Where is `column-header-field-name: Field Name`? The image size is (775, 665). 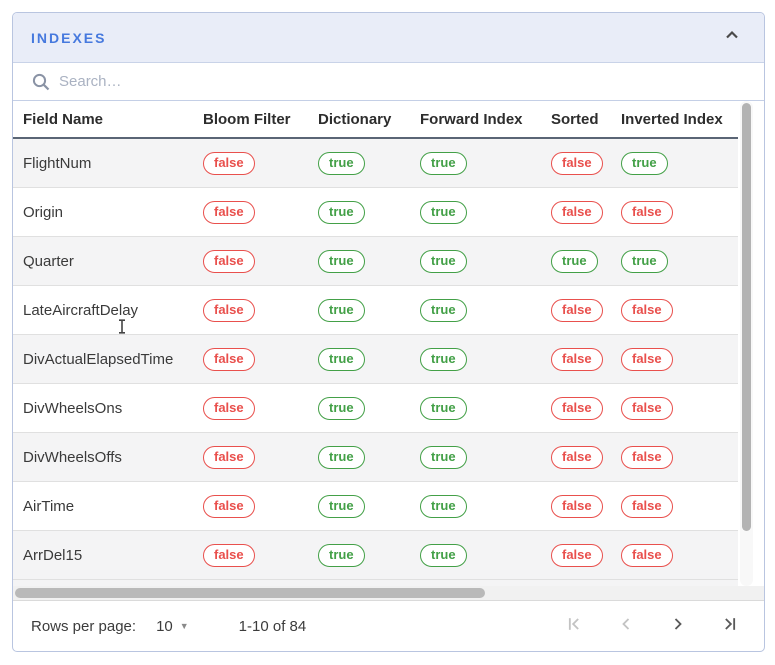
column-header-field-name: Field Name is located at coordinates (63, 119).